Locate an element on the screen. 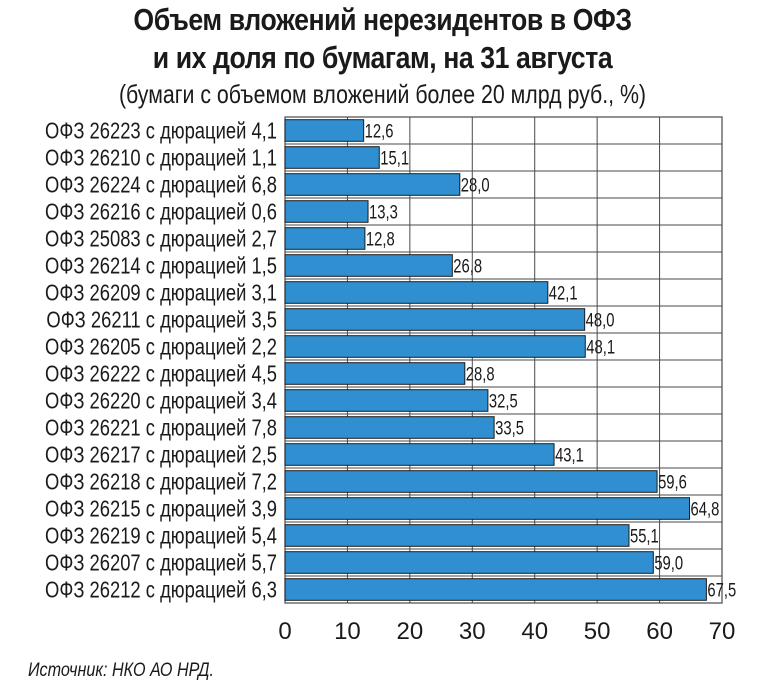 This screenshot has height=695, width=765. data-label: 12,8 is located at coordinates (380, 239).